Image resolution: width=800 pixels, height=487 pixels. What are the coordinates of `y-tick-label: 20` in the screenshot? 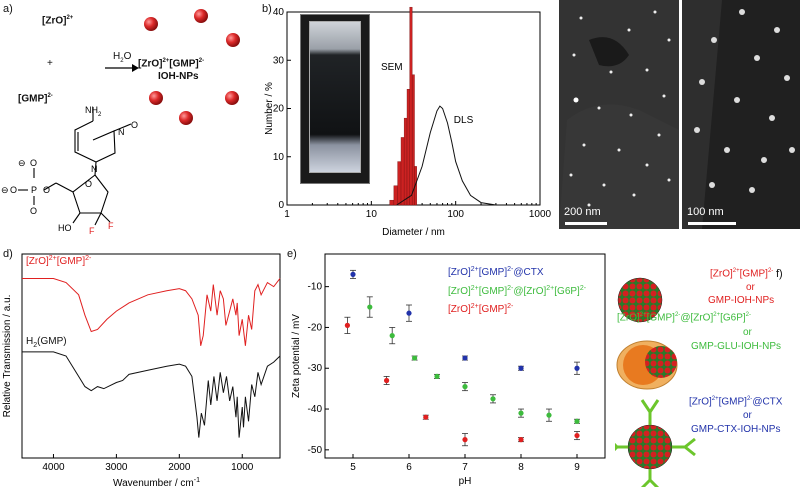 It's located at (279, 109).